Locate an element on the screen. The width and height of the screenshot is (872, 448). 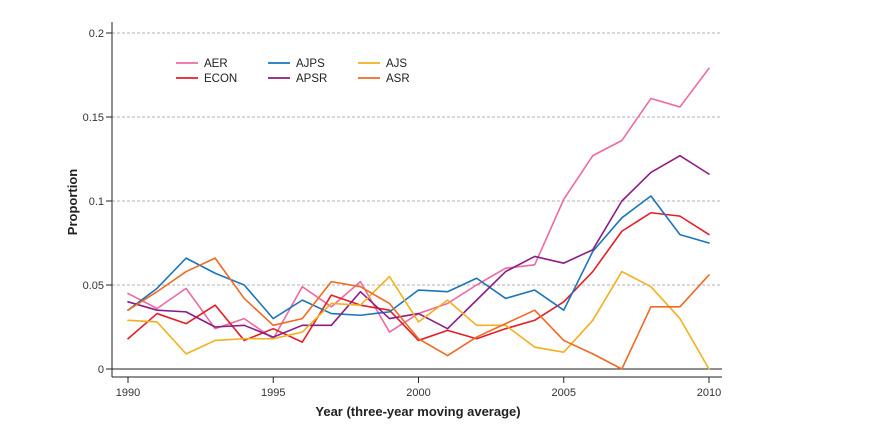
x-tick-label: 2010 is located at coordinates (709, 393).